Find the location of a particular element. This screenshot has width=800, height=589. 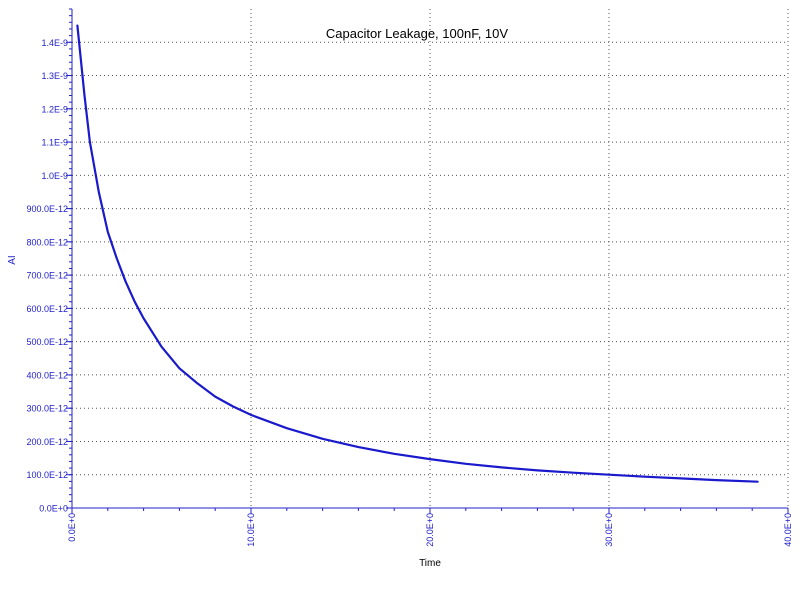

y-tick-label: 600.0E-12 is located at coordinates (47, 309).